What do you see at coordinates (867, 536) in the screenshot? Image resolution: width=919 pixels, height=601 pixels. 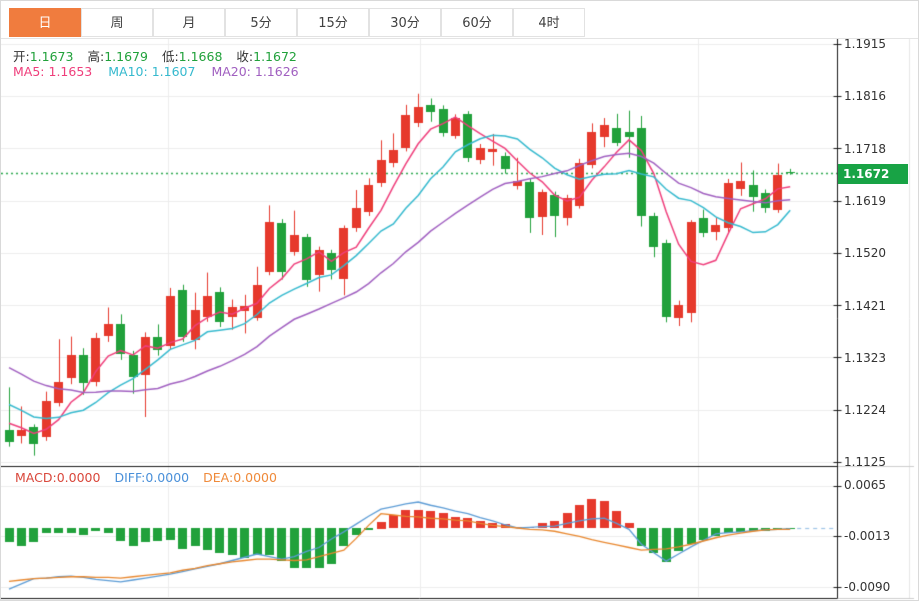 I see `macd-tick-1: -0.0013` at bounding box center [867, 536].